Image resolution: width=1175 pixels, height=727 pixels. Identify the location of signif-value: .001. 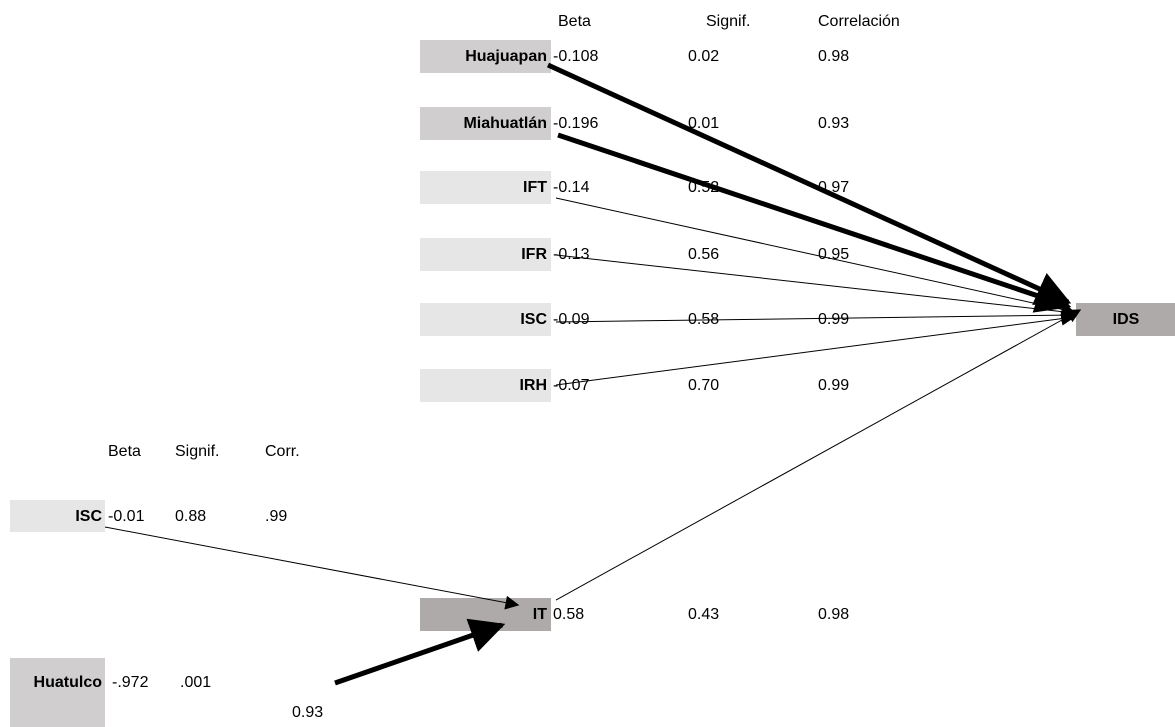
(195, 682).